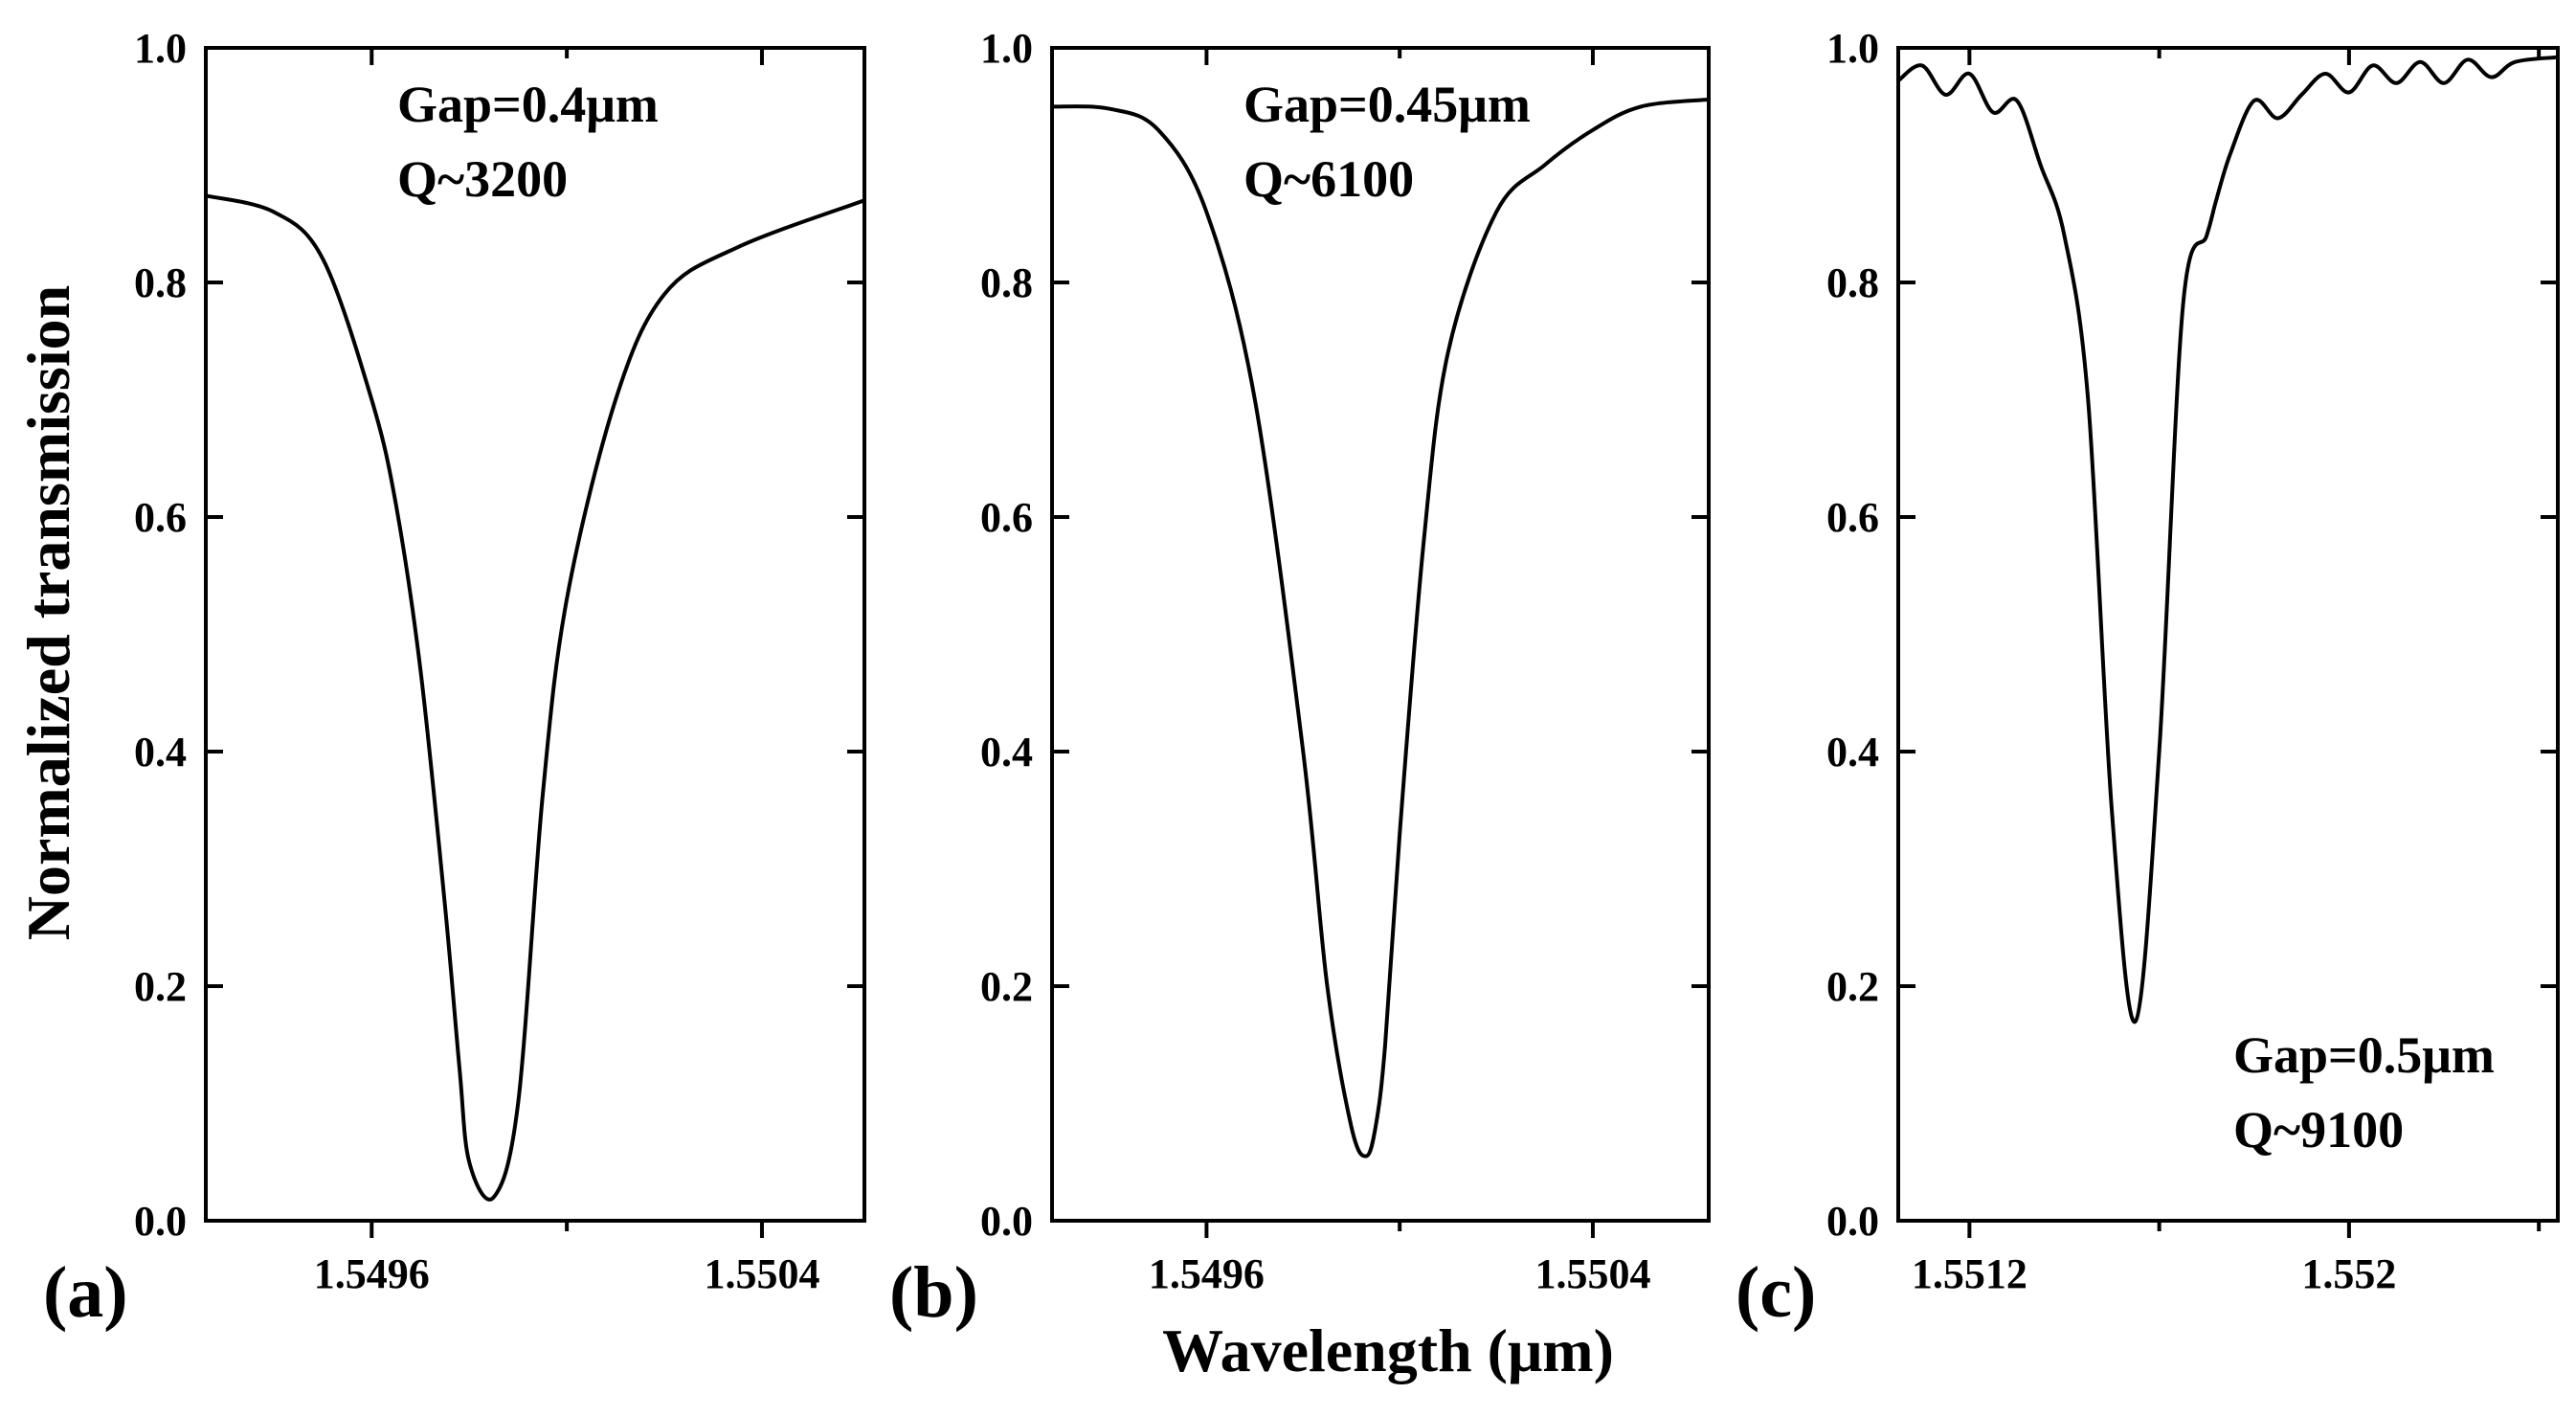  Describe the element at coordinates (934, 1293) in the screenshot. I see `panel-label: (b)` at that location.